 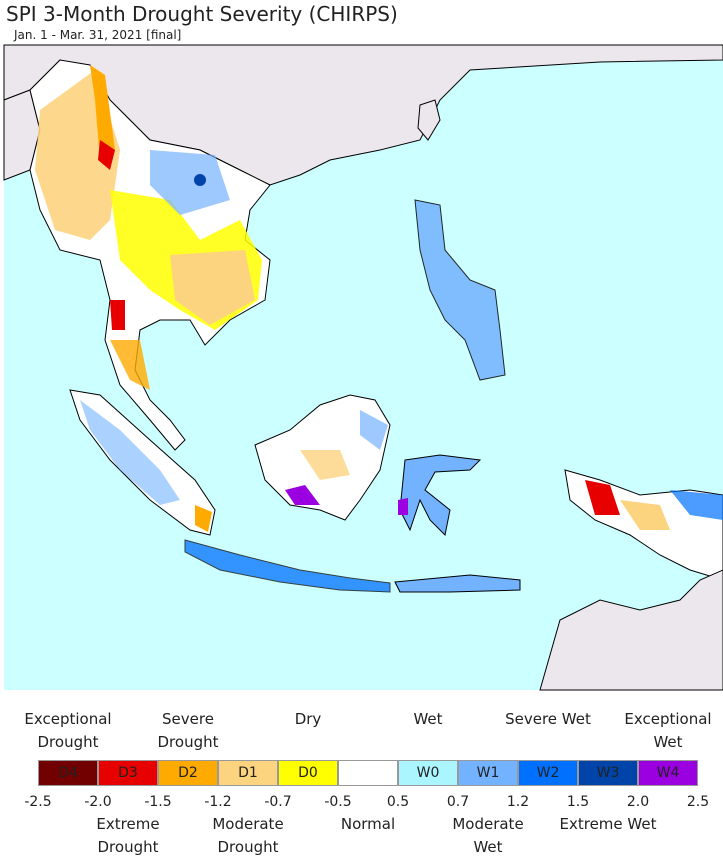 What do you see at coordinates (128, 773) in the screenshot?
I see `legend-swatch: D3` at bounding box center [128, 773].